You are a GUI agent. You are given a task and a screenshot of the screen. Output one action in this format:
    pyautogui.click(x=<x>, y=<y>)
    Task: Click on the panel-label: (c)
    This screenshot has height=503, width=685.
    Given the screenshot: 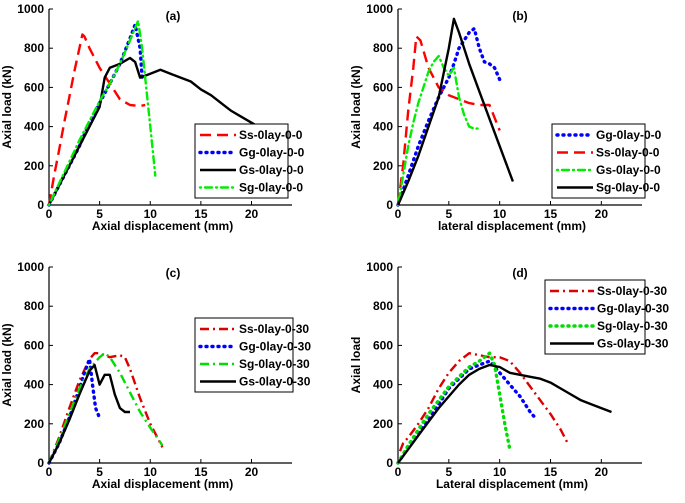 What is the action you would take?
    pyautogui.click(x=173, y=273)
    